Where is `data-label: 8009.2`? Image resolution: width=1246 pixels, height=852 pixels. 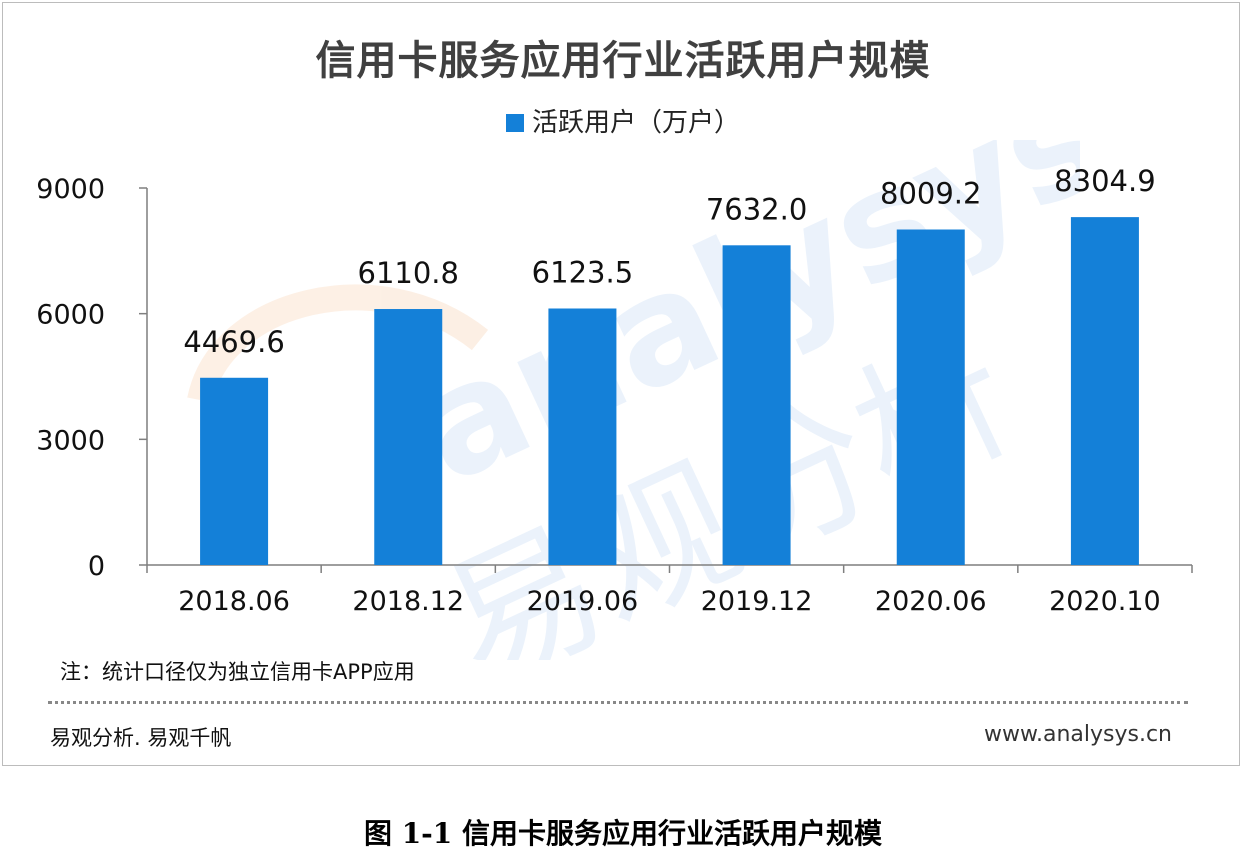 data-label: 8009.2 is located at coordinates (930, 194).